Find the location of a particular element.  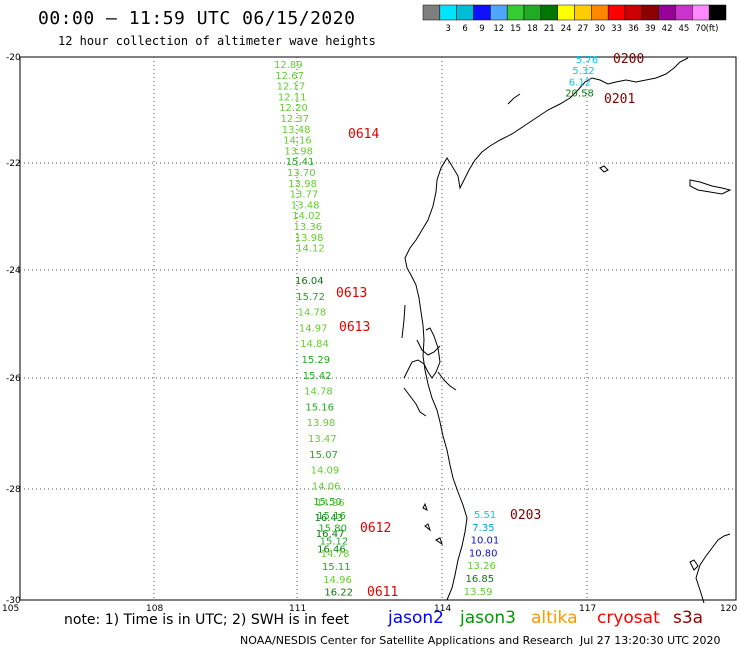

lon-label: 108 is located at coordinates (154, 609).